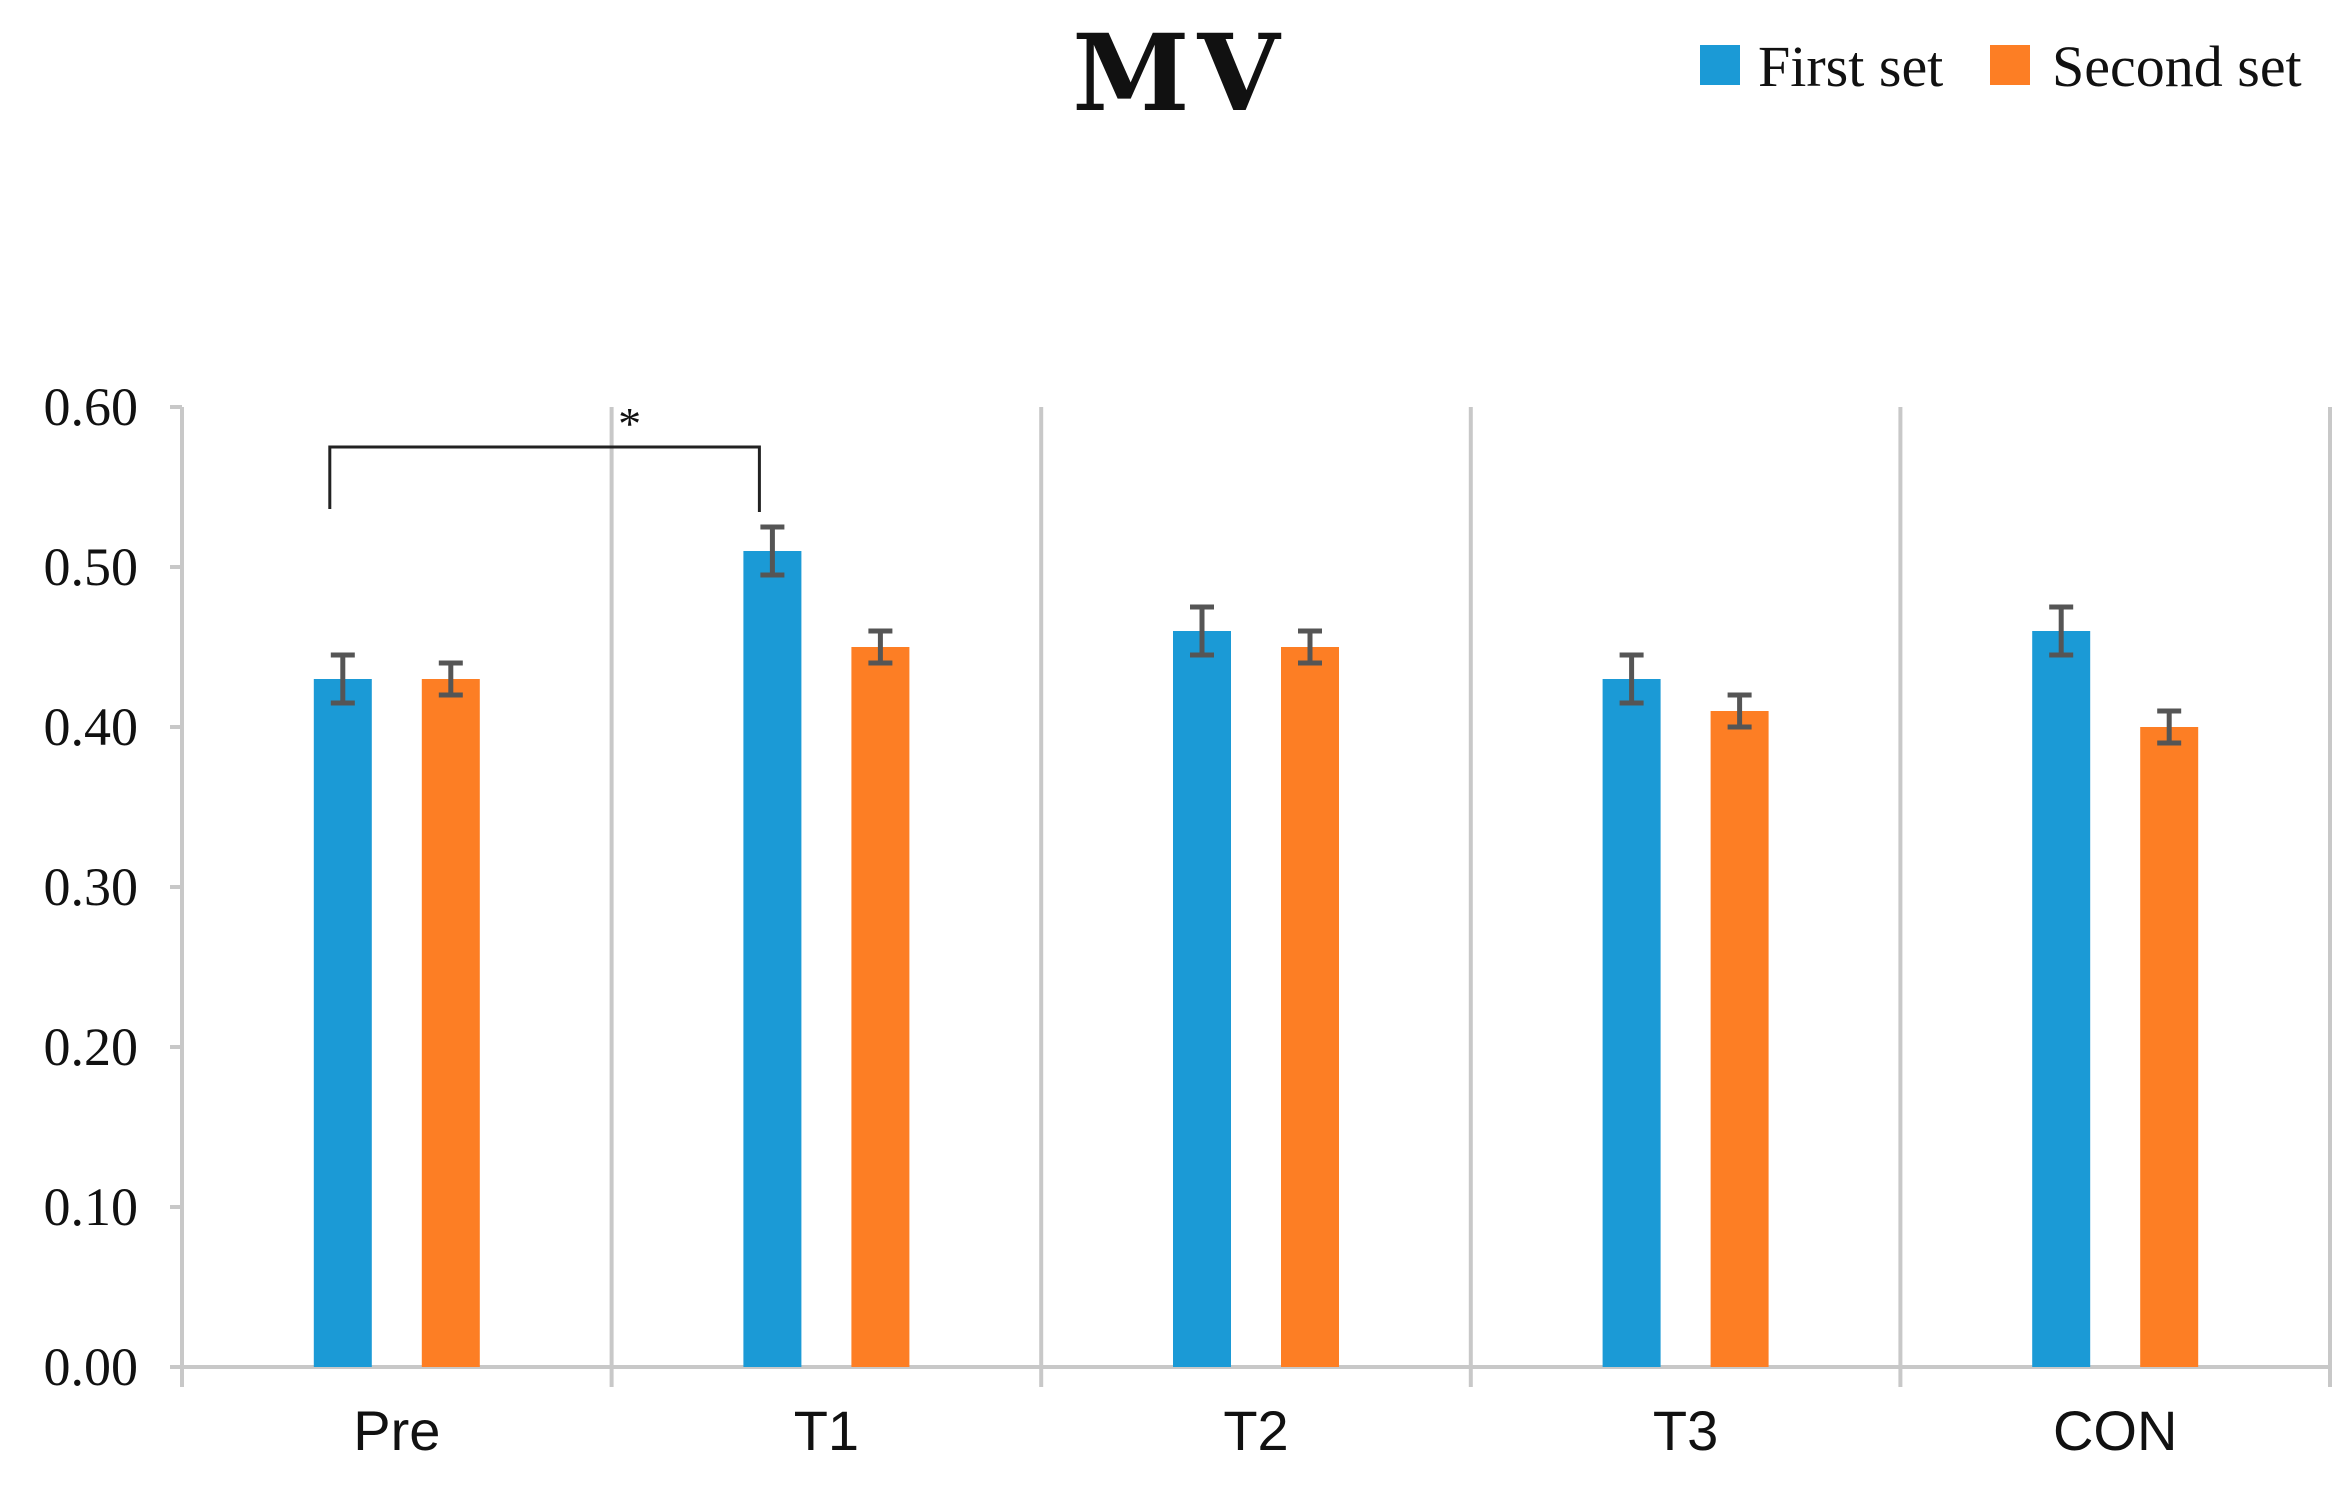 The image size is (2351, 1490). What do you see at coordinates (91, 1047) in the screenshot?
I see `y-tick-label: 0.20` at bounding box center [91, 1047].